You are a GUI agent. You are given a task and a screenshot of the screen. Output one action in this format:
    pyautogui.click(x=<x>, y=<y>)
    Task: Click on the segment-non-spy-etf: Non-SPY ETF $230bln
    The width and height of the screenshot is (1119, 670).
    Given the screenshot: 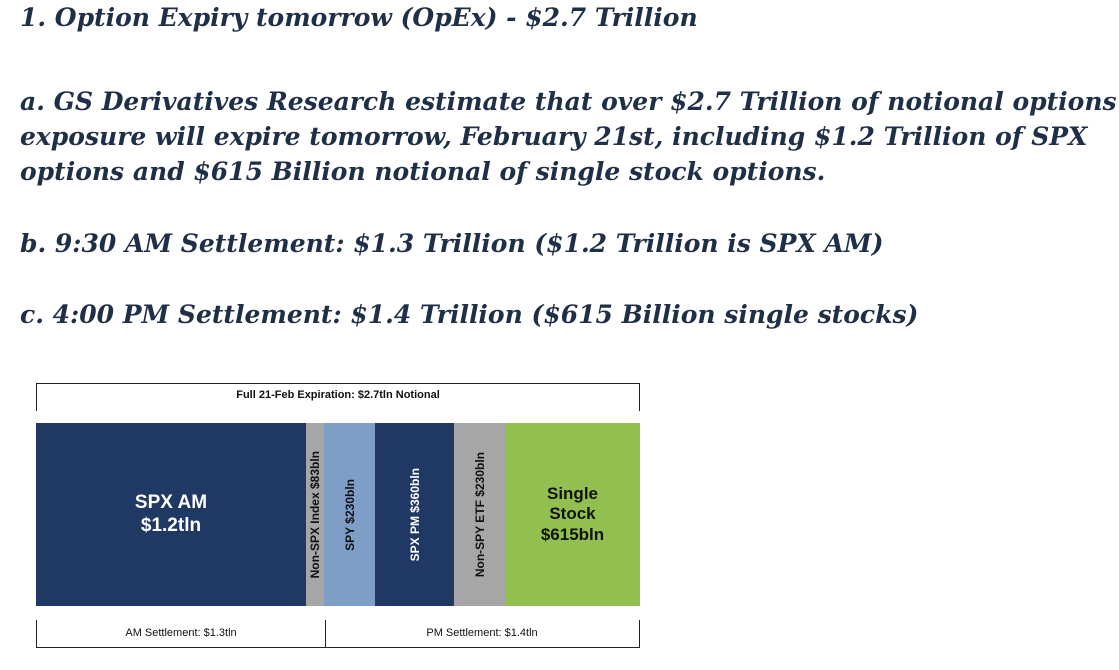 What is the action you would take?
    pyautogui.click(x=479, y=514)
    